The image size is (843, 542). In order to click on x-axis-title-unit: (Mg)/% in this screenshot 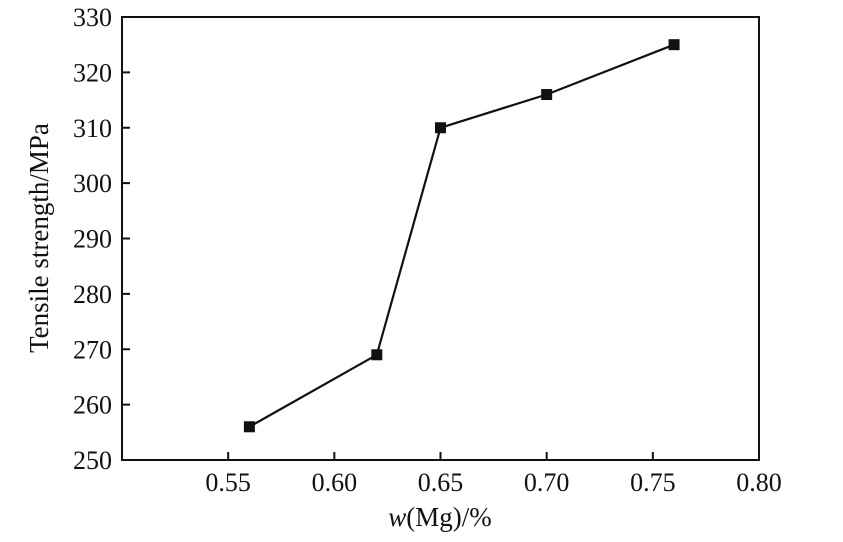, I will do `click(448, 517)`.